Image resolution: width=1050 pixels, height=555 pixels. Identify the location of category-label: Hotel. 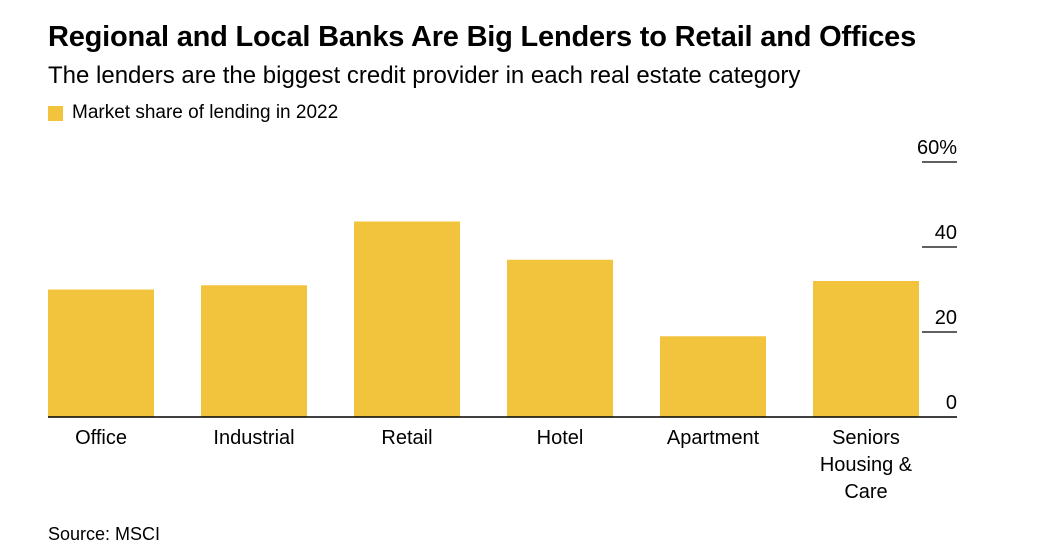
(560, 438).